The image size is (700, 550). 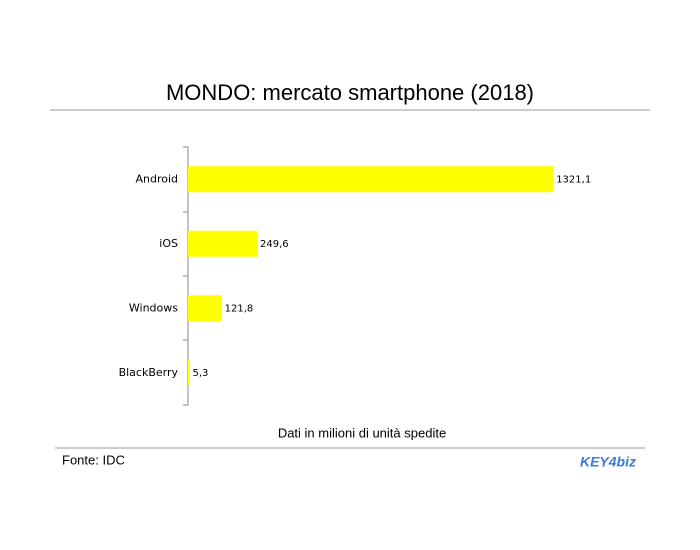 I want to click on value-label: 249,6, so click(x=274, y=244).